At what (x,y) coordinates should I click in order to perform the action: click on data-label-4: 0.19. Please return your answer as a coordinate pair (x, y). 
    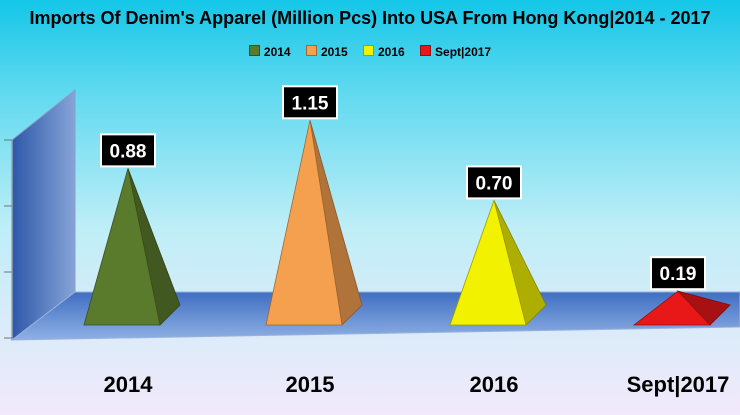
    Looking at the image, I should click on (678, 274).